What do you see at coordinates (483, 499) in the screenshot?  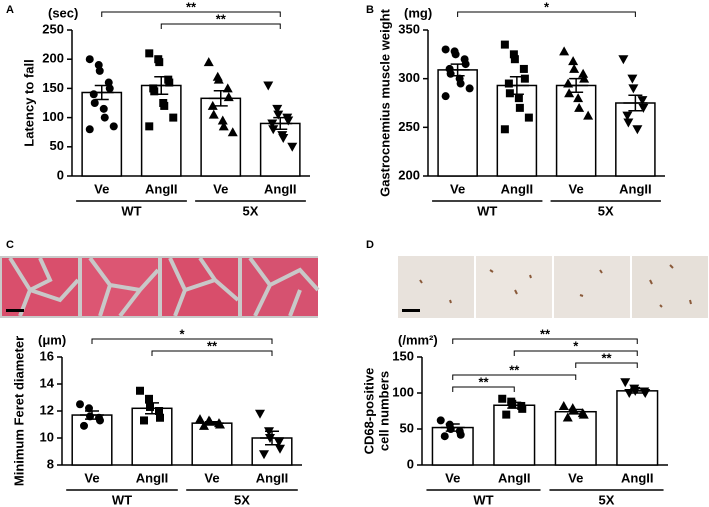 I see `group-label: WT` at bounding box center [483, 499].